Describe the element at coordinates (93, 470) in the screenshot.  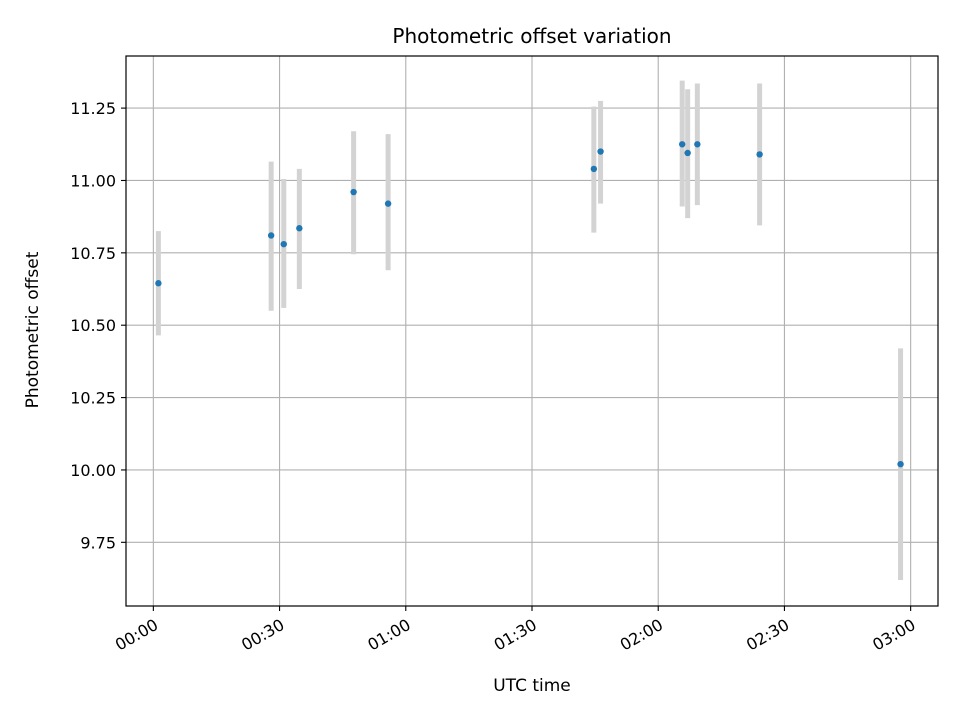
I see `y-tick-label: 10.00` at that location.